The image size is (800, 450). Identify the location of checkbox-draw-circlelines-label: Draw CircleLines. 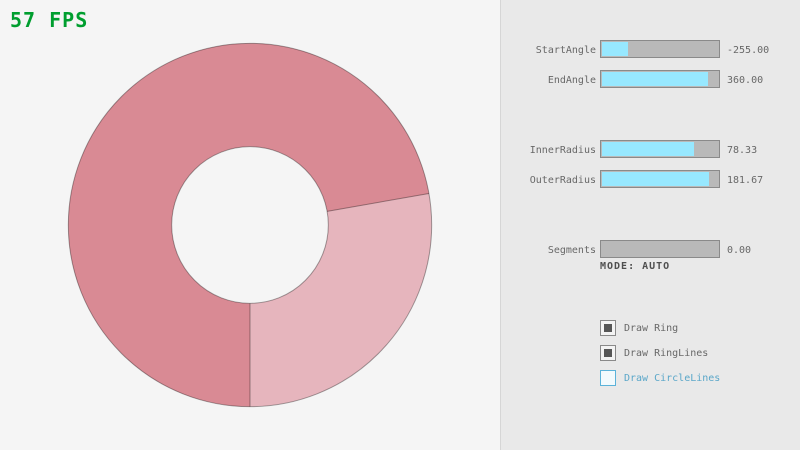
(672, 378).